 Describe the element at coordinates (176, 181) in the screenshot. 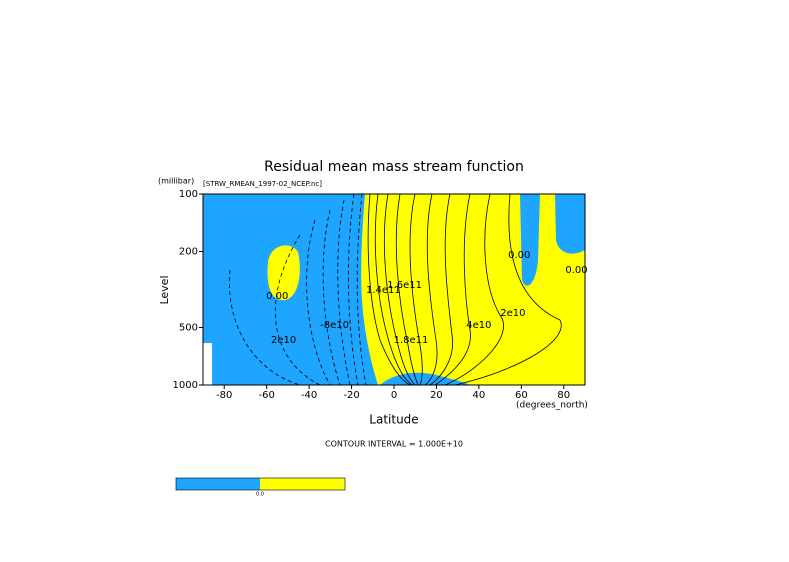

I see `y-unit: (millibar)` at that location.